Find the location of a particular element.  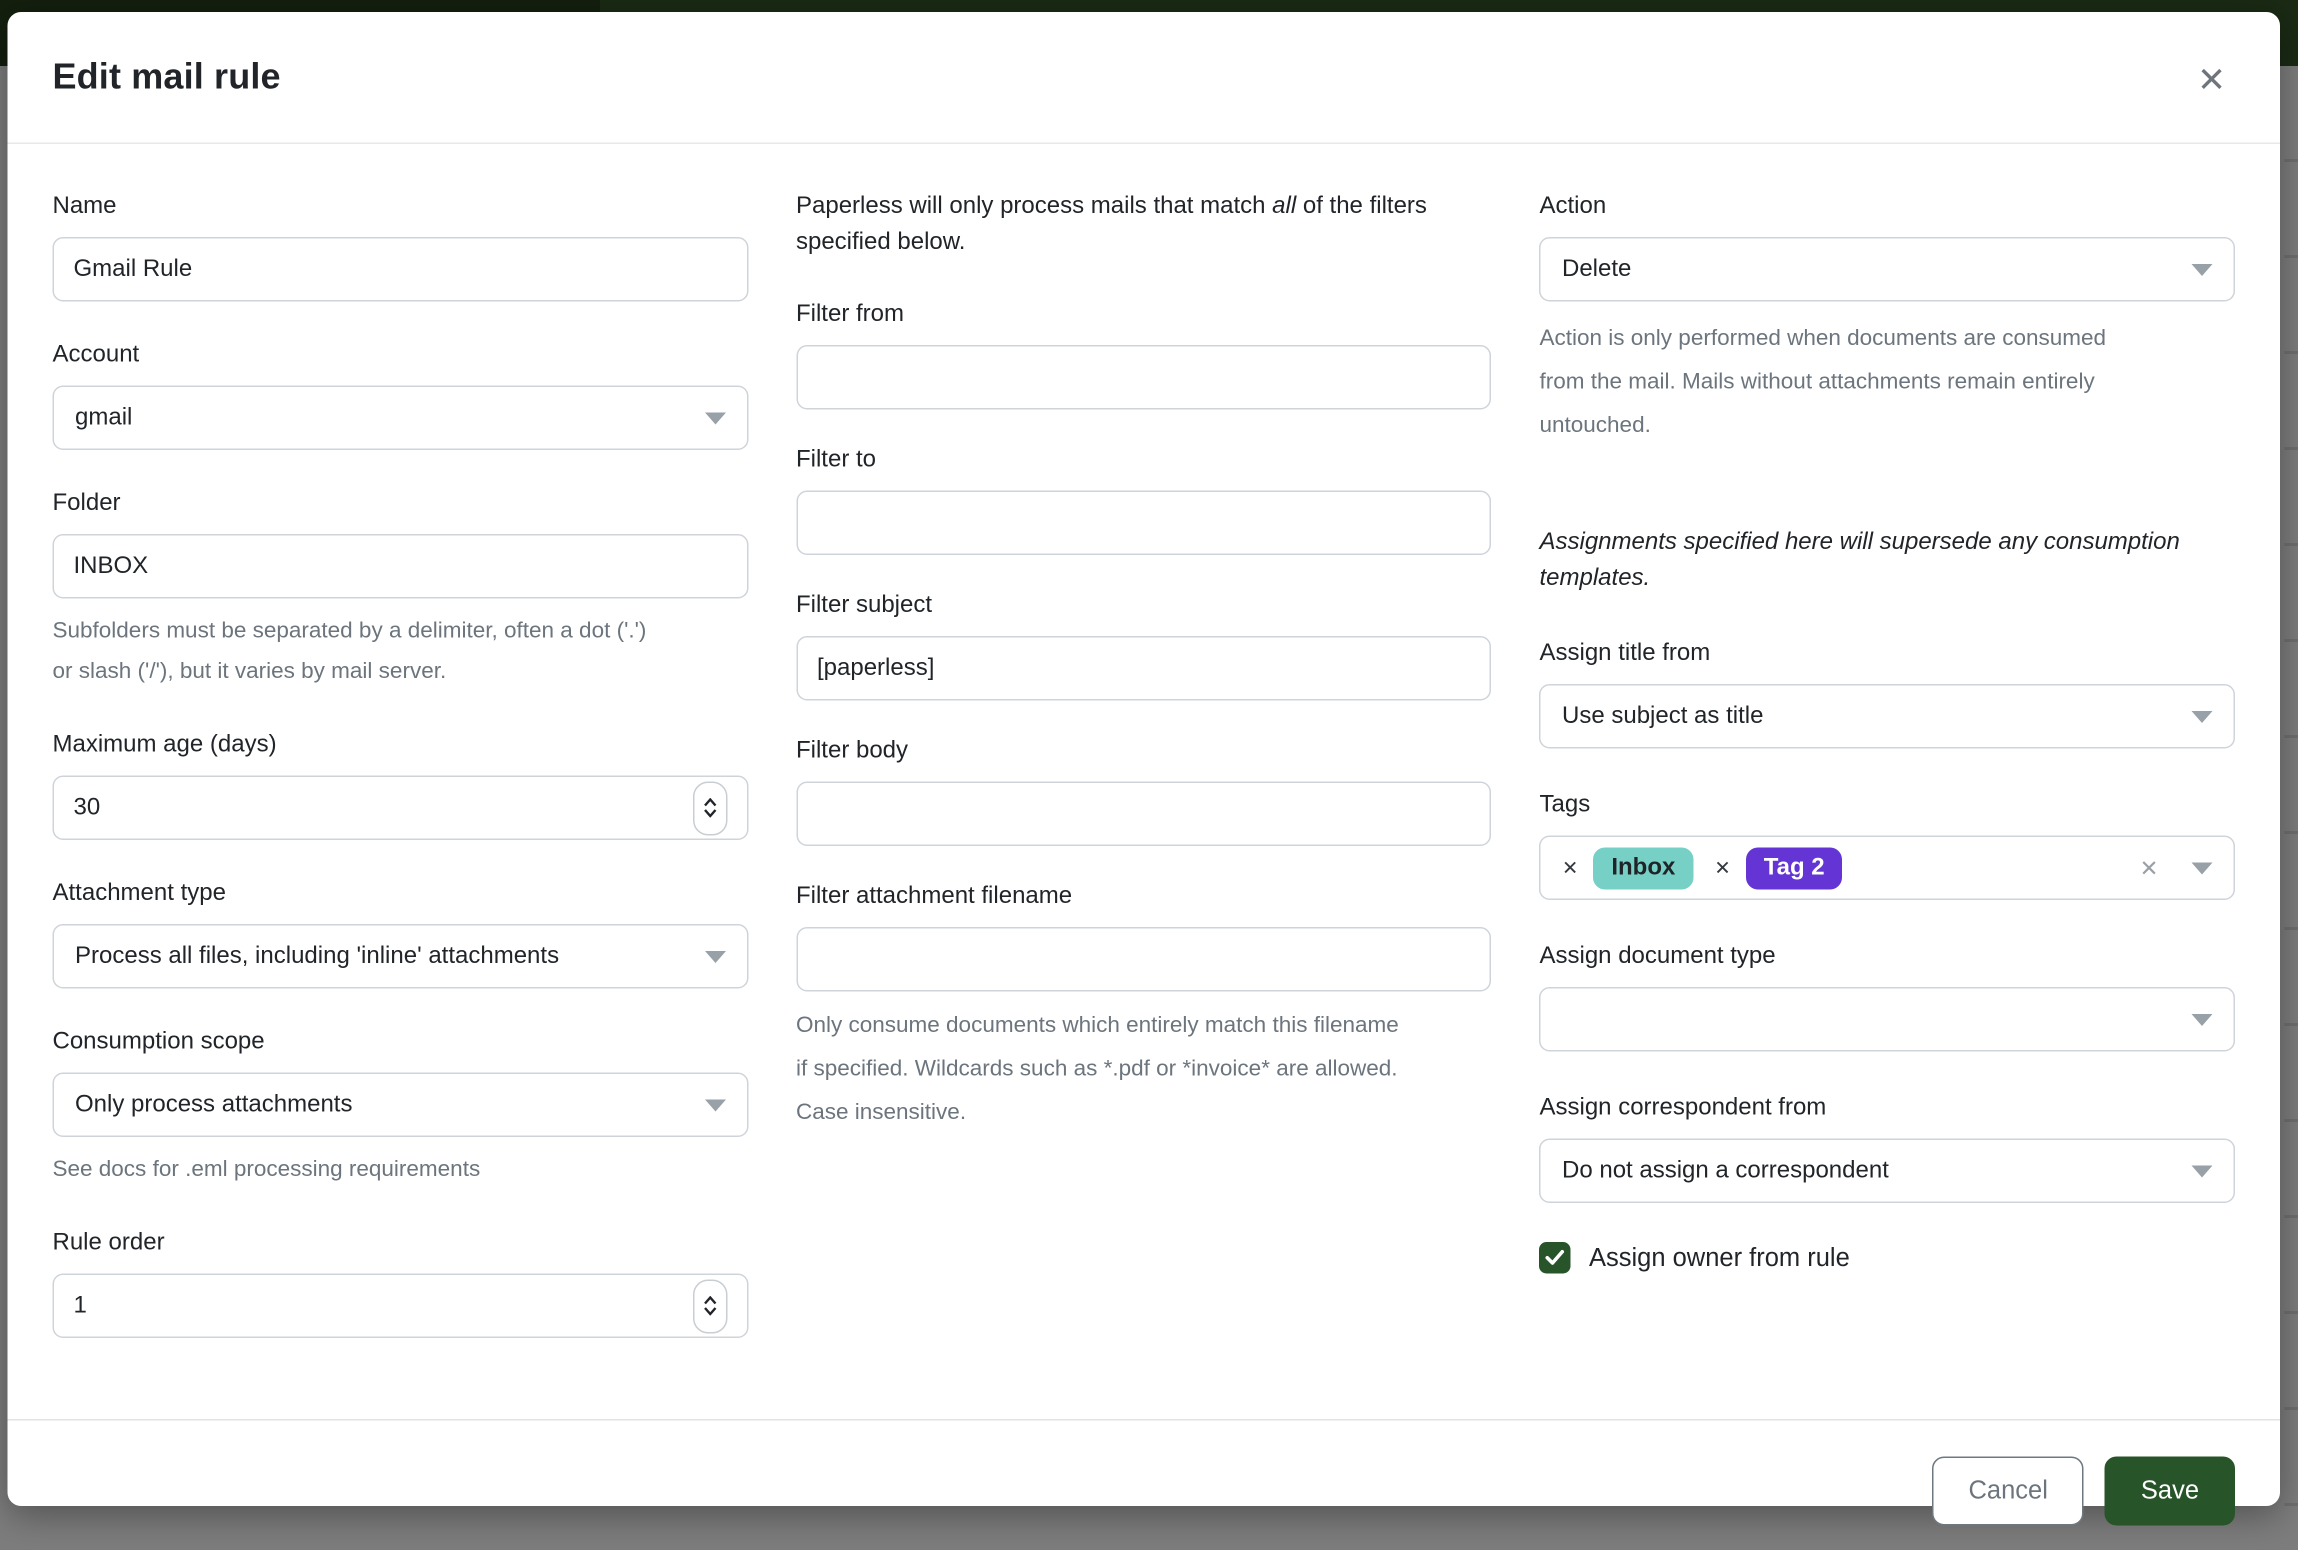

consumption-scope-label: Consumption scope is located at coordinates (400, 1043).